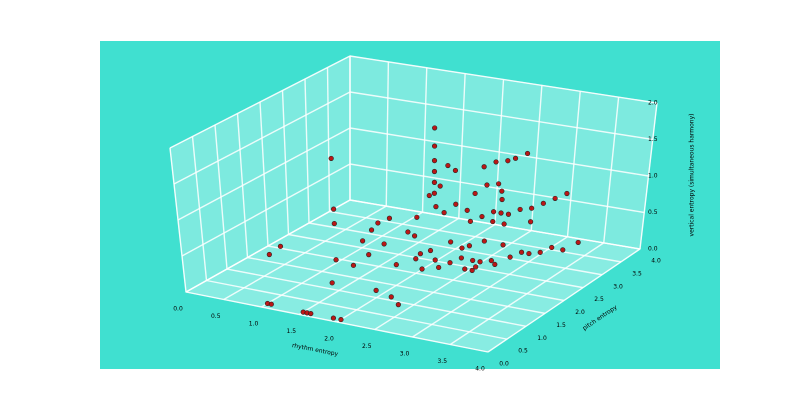  What do you see at coordinates (656, 261) in the screenshot?
I see `y-tick-label: 4.0` at bounding box center [656, 261].